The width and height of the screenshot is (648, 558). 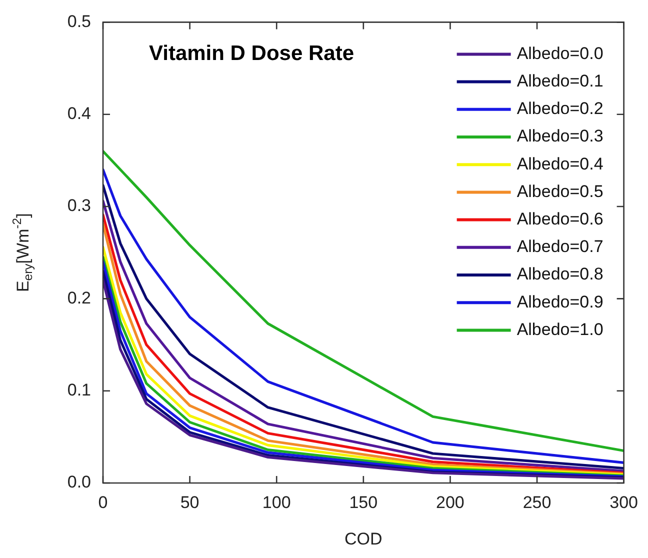 What do you see at coordinates (560, 191) in the screenshot?
I see `legend-label: Albedo=0.5` at bounding box center [560, 191].